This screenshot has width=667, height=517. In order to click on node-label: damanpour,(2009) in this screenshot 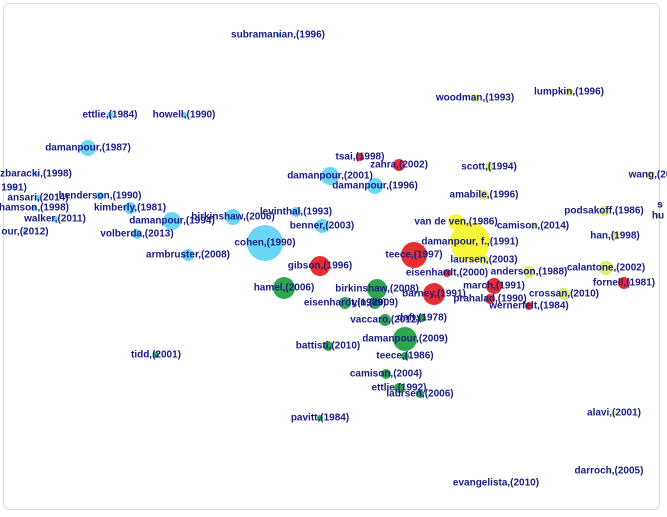, I will do `click(405, 339)`.